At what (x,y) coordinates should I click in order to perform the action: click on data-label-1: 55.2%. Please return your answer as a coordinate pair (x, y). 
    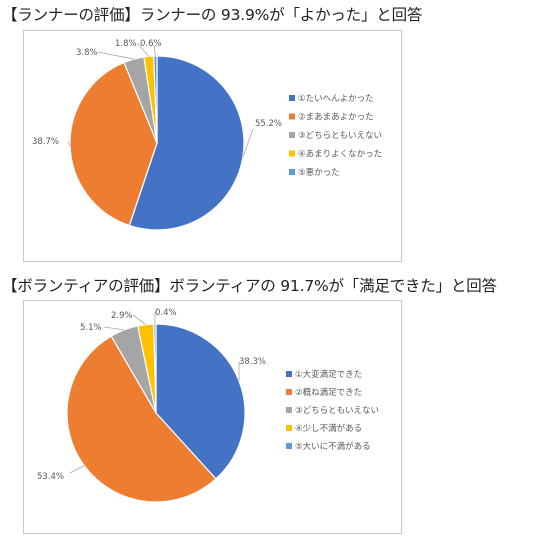
    Looking at the image, I should click on (268, 124).